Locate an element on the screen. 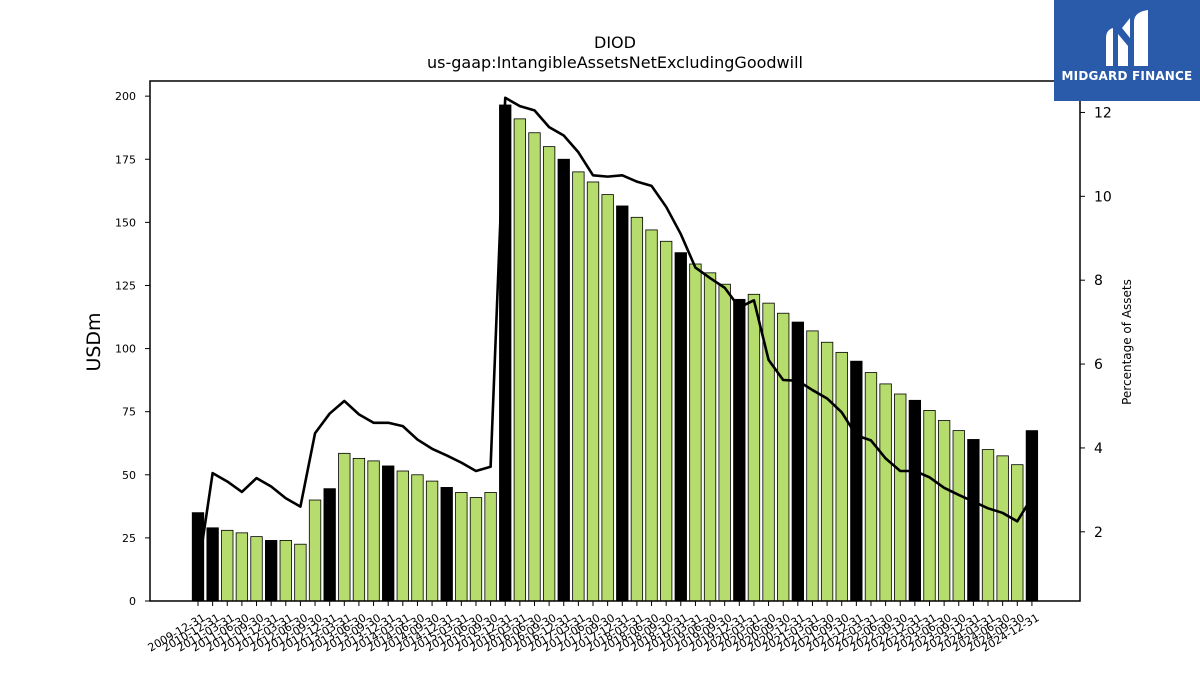 This screenshot has width=1200, height=675. y-tick-label-125: 125 is located at coordinates (125, 285).